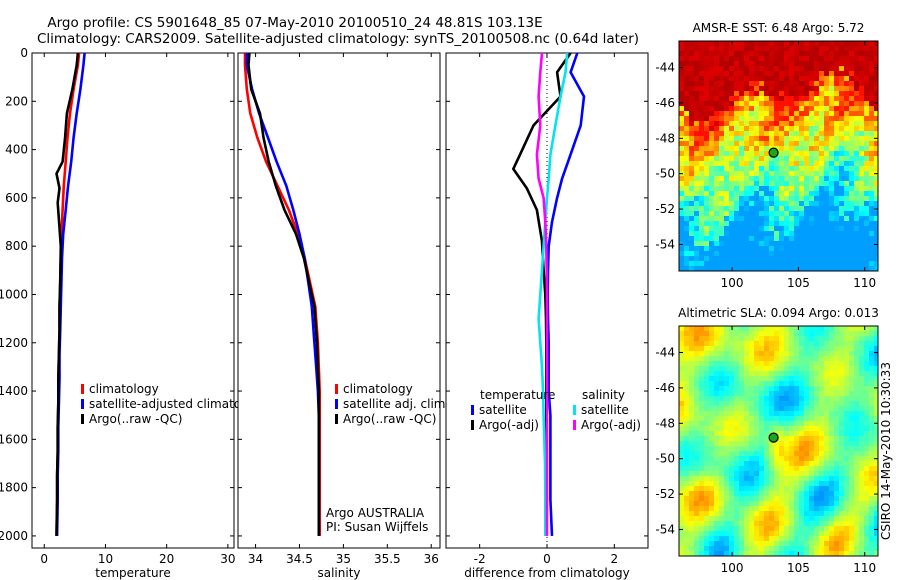 The width and height of the screenshot is (900, 580). I want to click on x-tick-label: 35, so click(343, 559).